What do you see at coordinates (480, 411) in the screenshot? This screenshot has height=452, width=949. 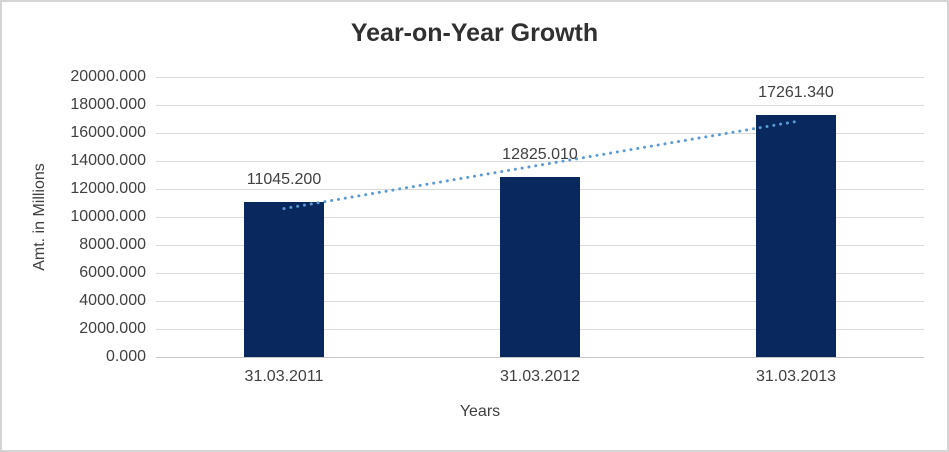 I see `x-axis-title: Years` at bounding box center [480, 411].